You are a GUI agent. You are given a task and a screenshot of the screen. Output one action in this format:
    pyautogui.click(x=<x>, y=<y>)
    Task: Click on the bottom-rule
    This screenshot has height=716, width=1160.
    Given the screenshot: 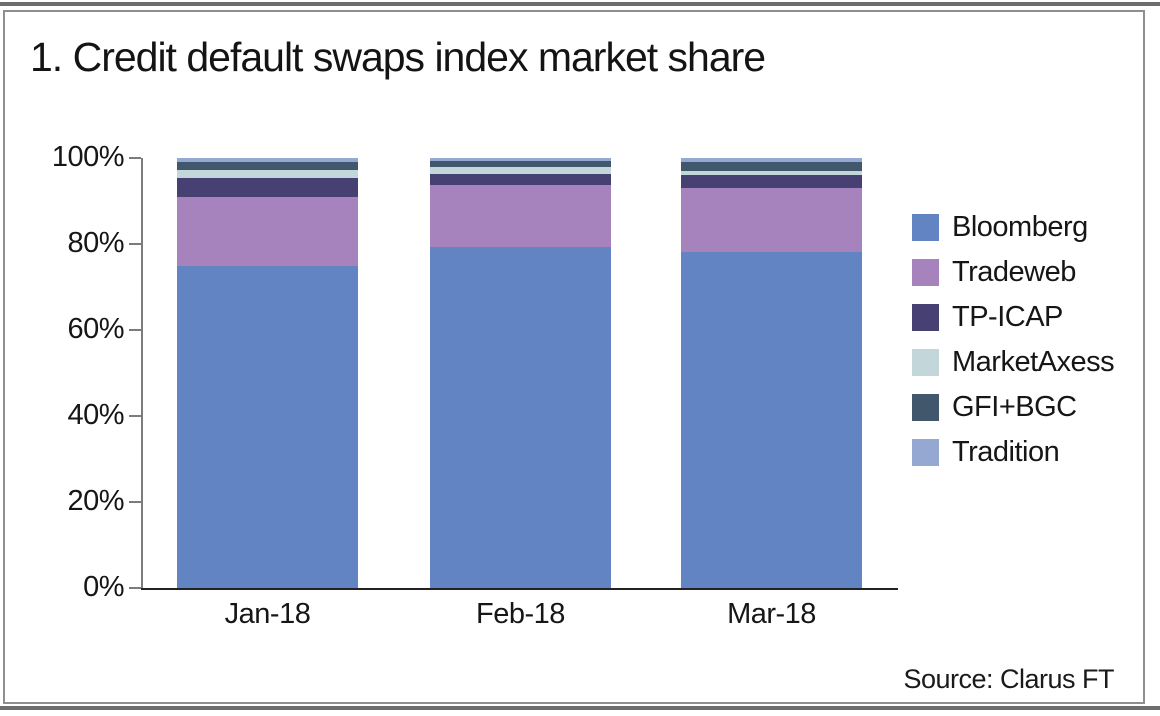 What is the action you would take?
    pyautogui.click(x=580, y=708)
    